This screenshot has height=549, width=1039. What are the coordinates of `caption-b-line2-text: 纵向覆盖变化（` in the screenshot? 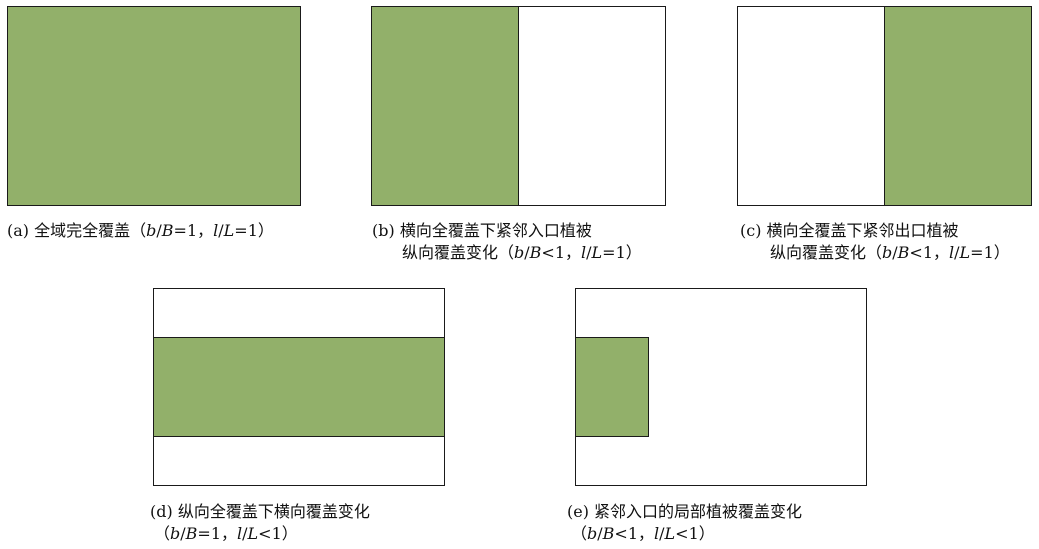 It's located at (458, 252).